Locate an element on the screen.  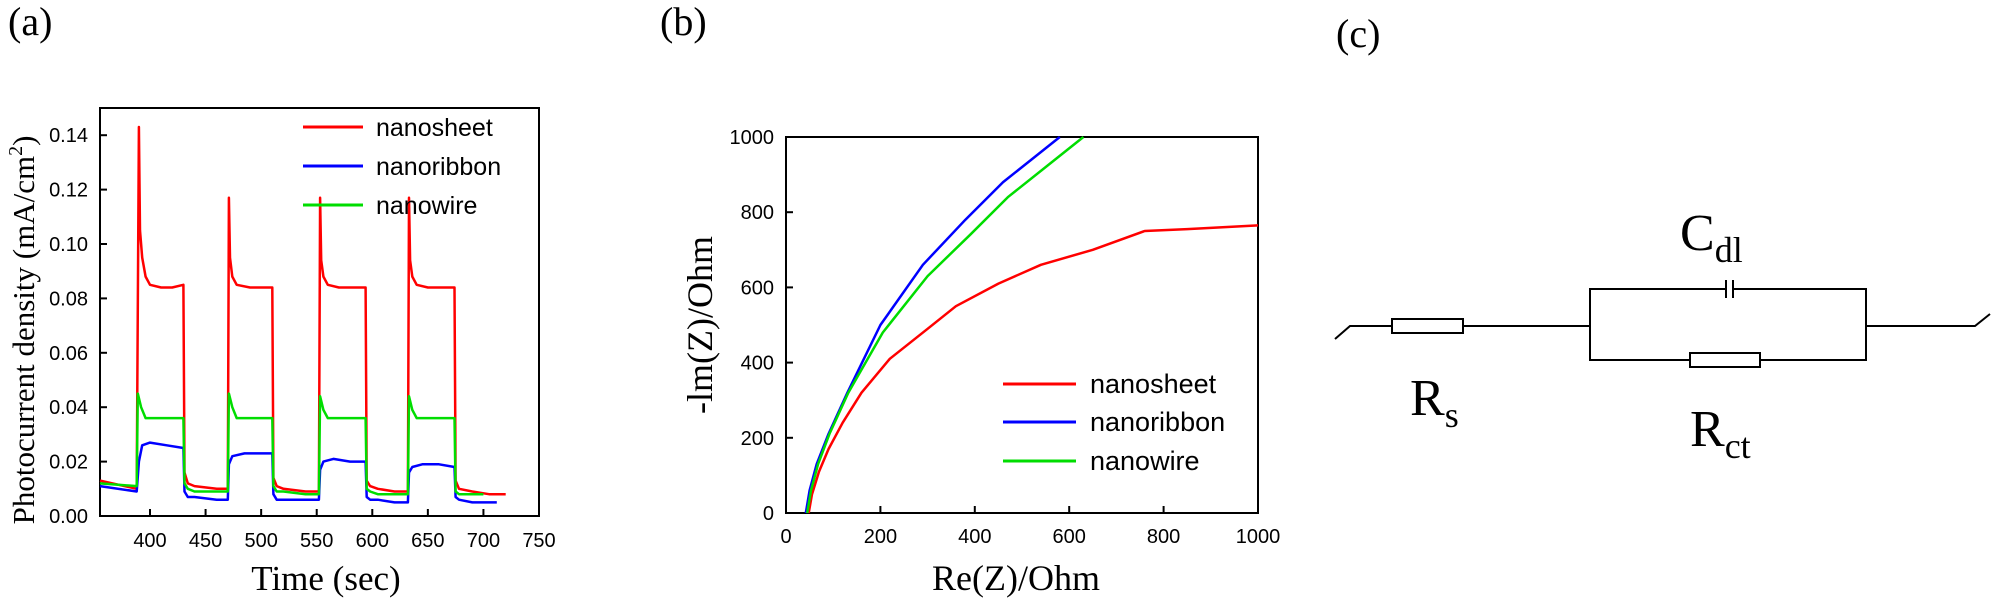
resistor-rct is located at coordinates (1725, 360).